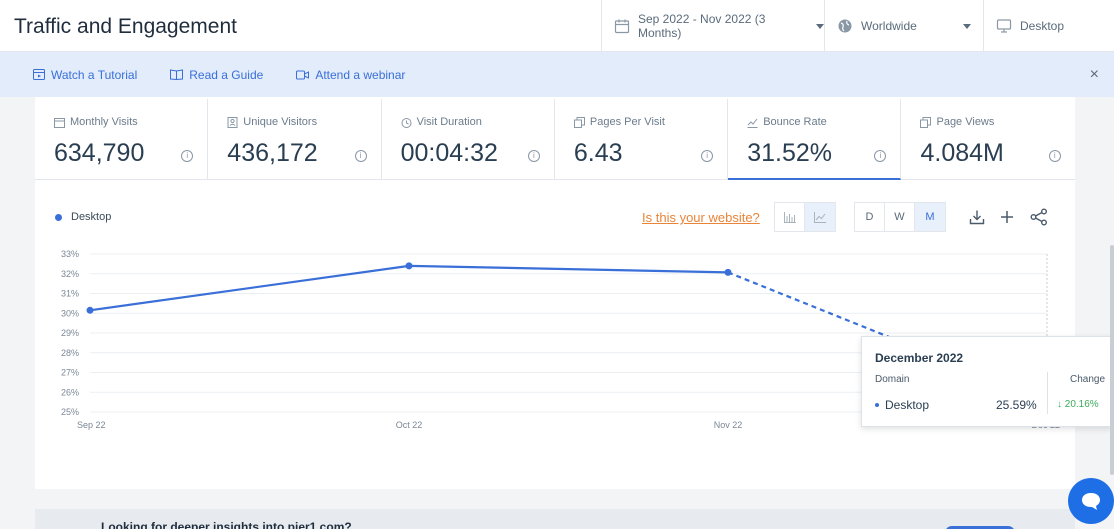  I want to click on device-label: Desktop, so click(1042, 26).